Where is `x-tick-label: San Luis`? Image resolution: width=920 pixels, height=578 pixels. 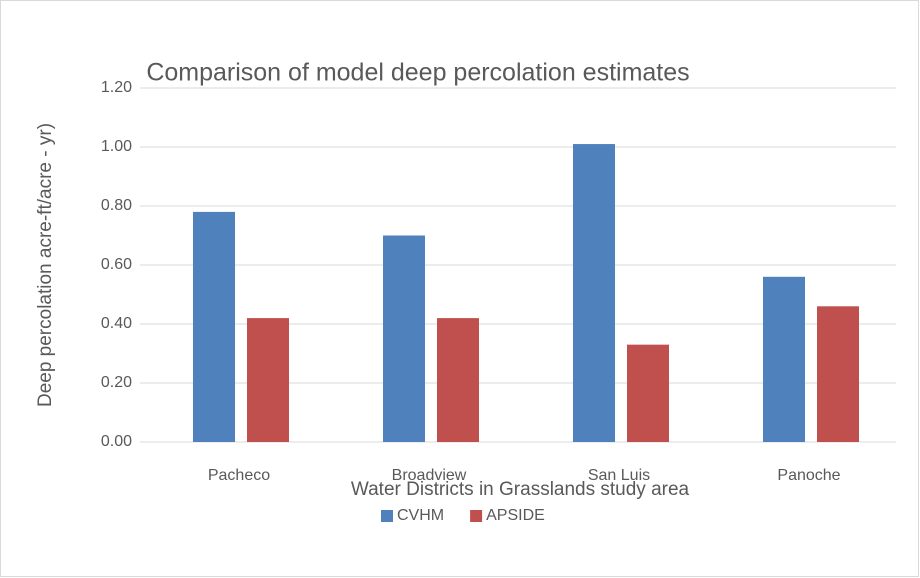 x-tick-label: San Luis is located at coordinates (619, 475).